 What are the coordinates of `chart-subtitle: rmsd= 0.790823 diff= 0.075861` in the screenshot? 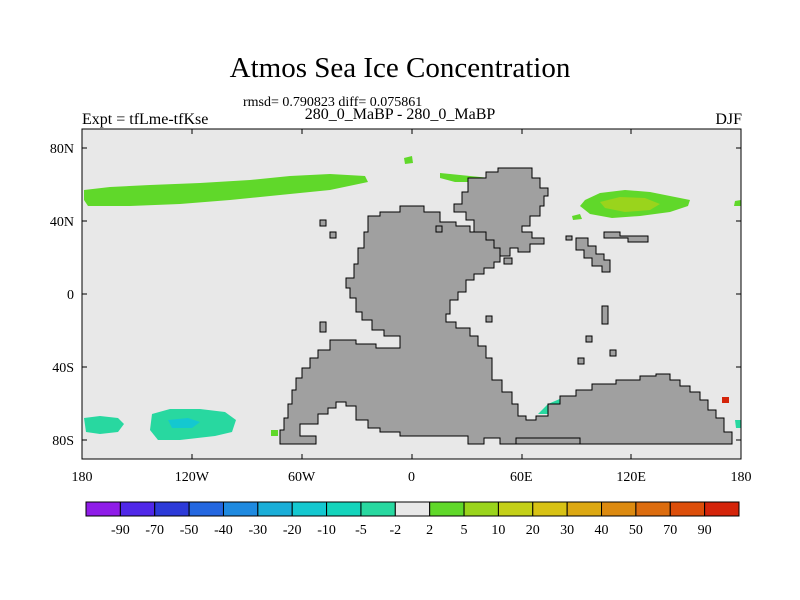 It's located at (333, 102).